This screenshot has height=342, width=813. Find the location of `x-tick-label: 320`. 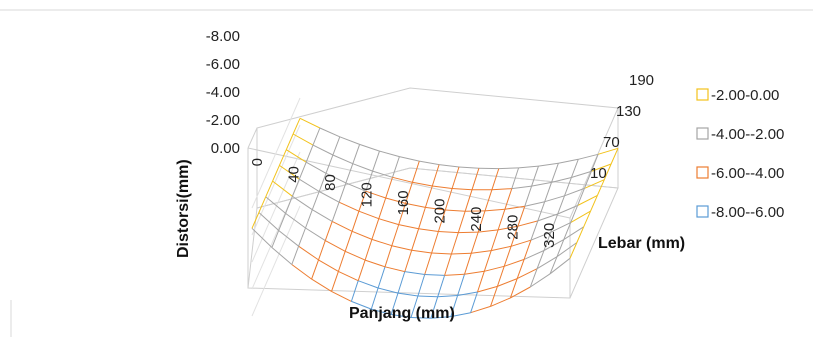

x-tick-label: 320 is located at coordinates (549, 235).